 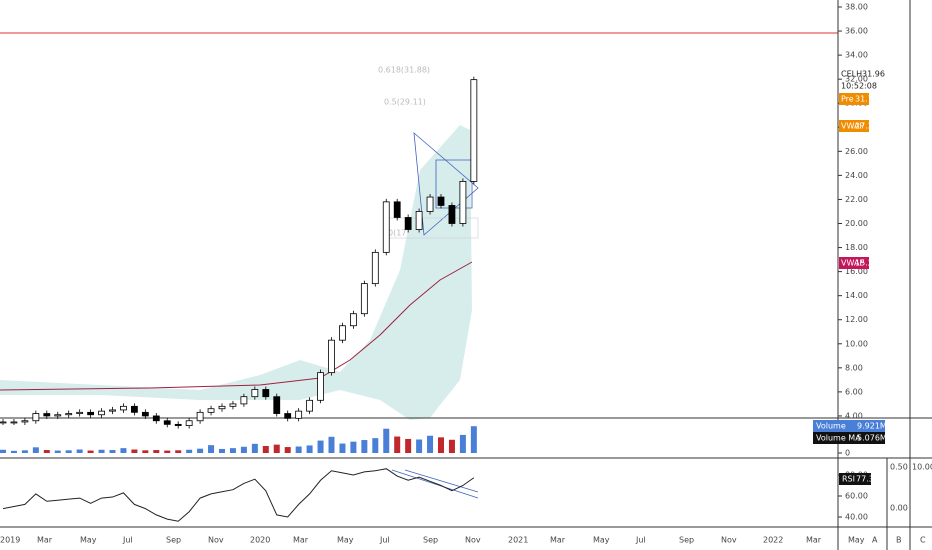 I want to click on x-axis-label: 2019, so click(x=10, y=540).